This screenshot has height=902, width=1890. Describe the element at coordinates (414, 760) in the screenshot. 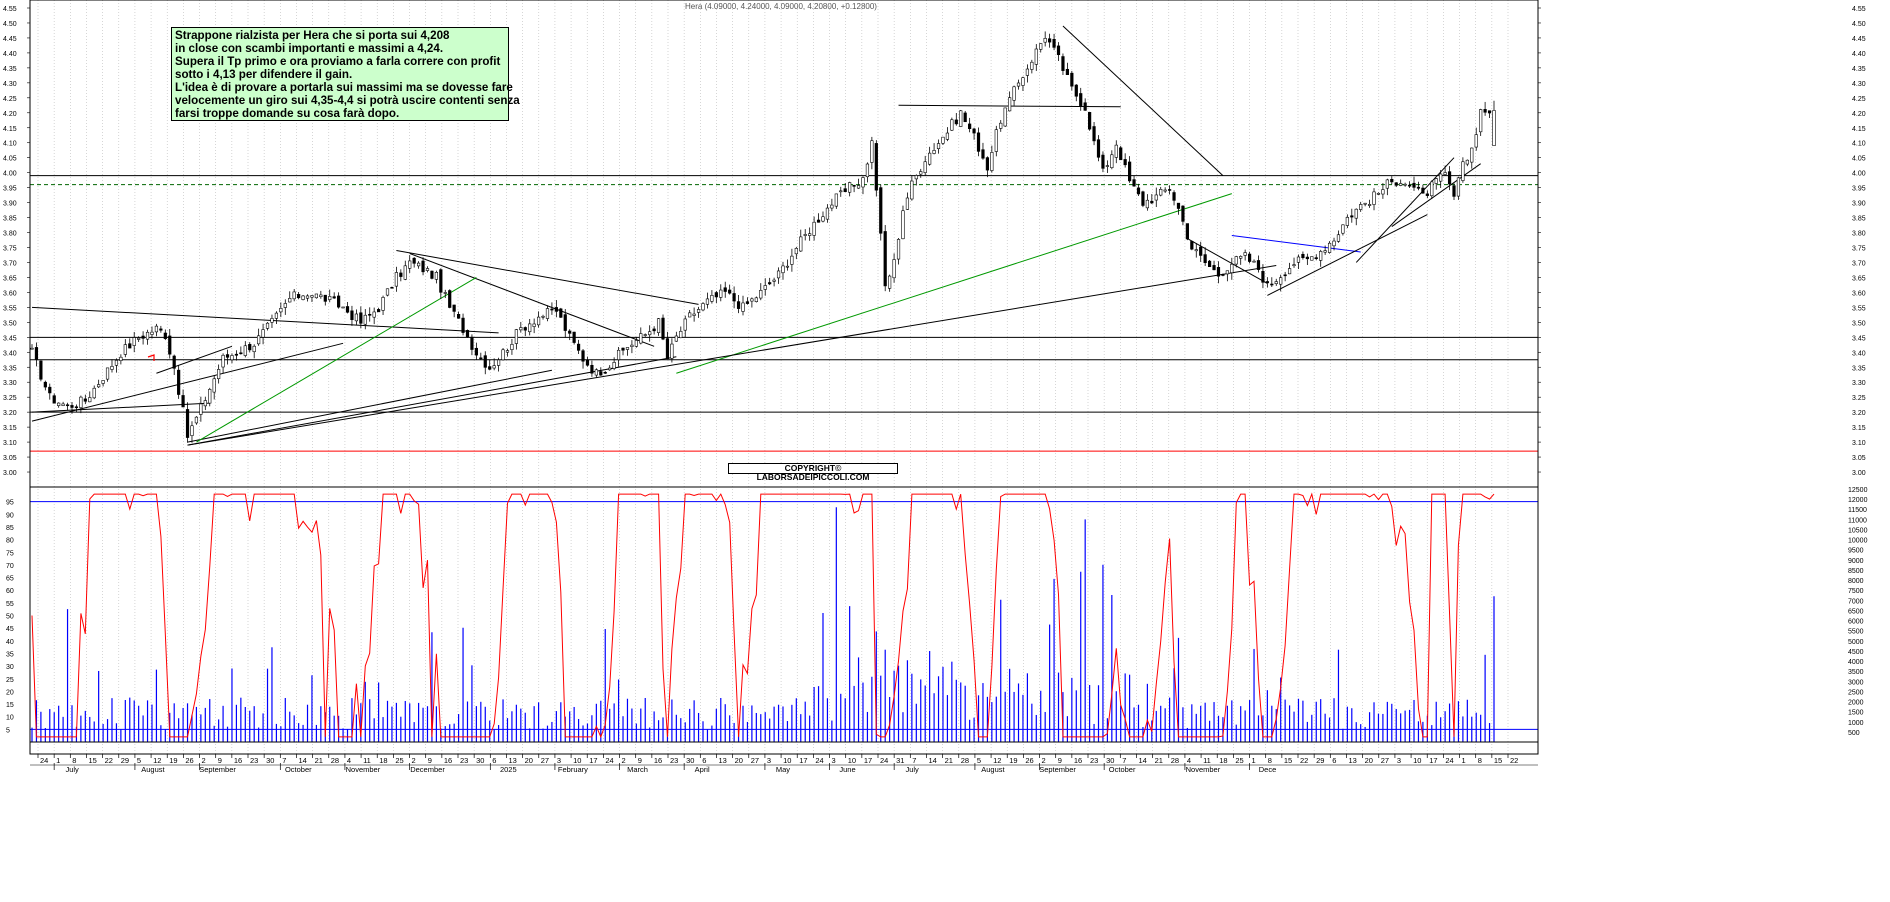

I see `x-tick-label: 2` at that location.